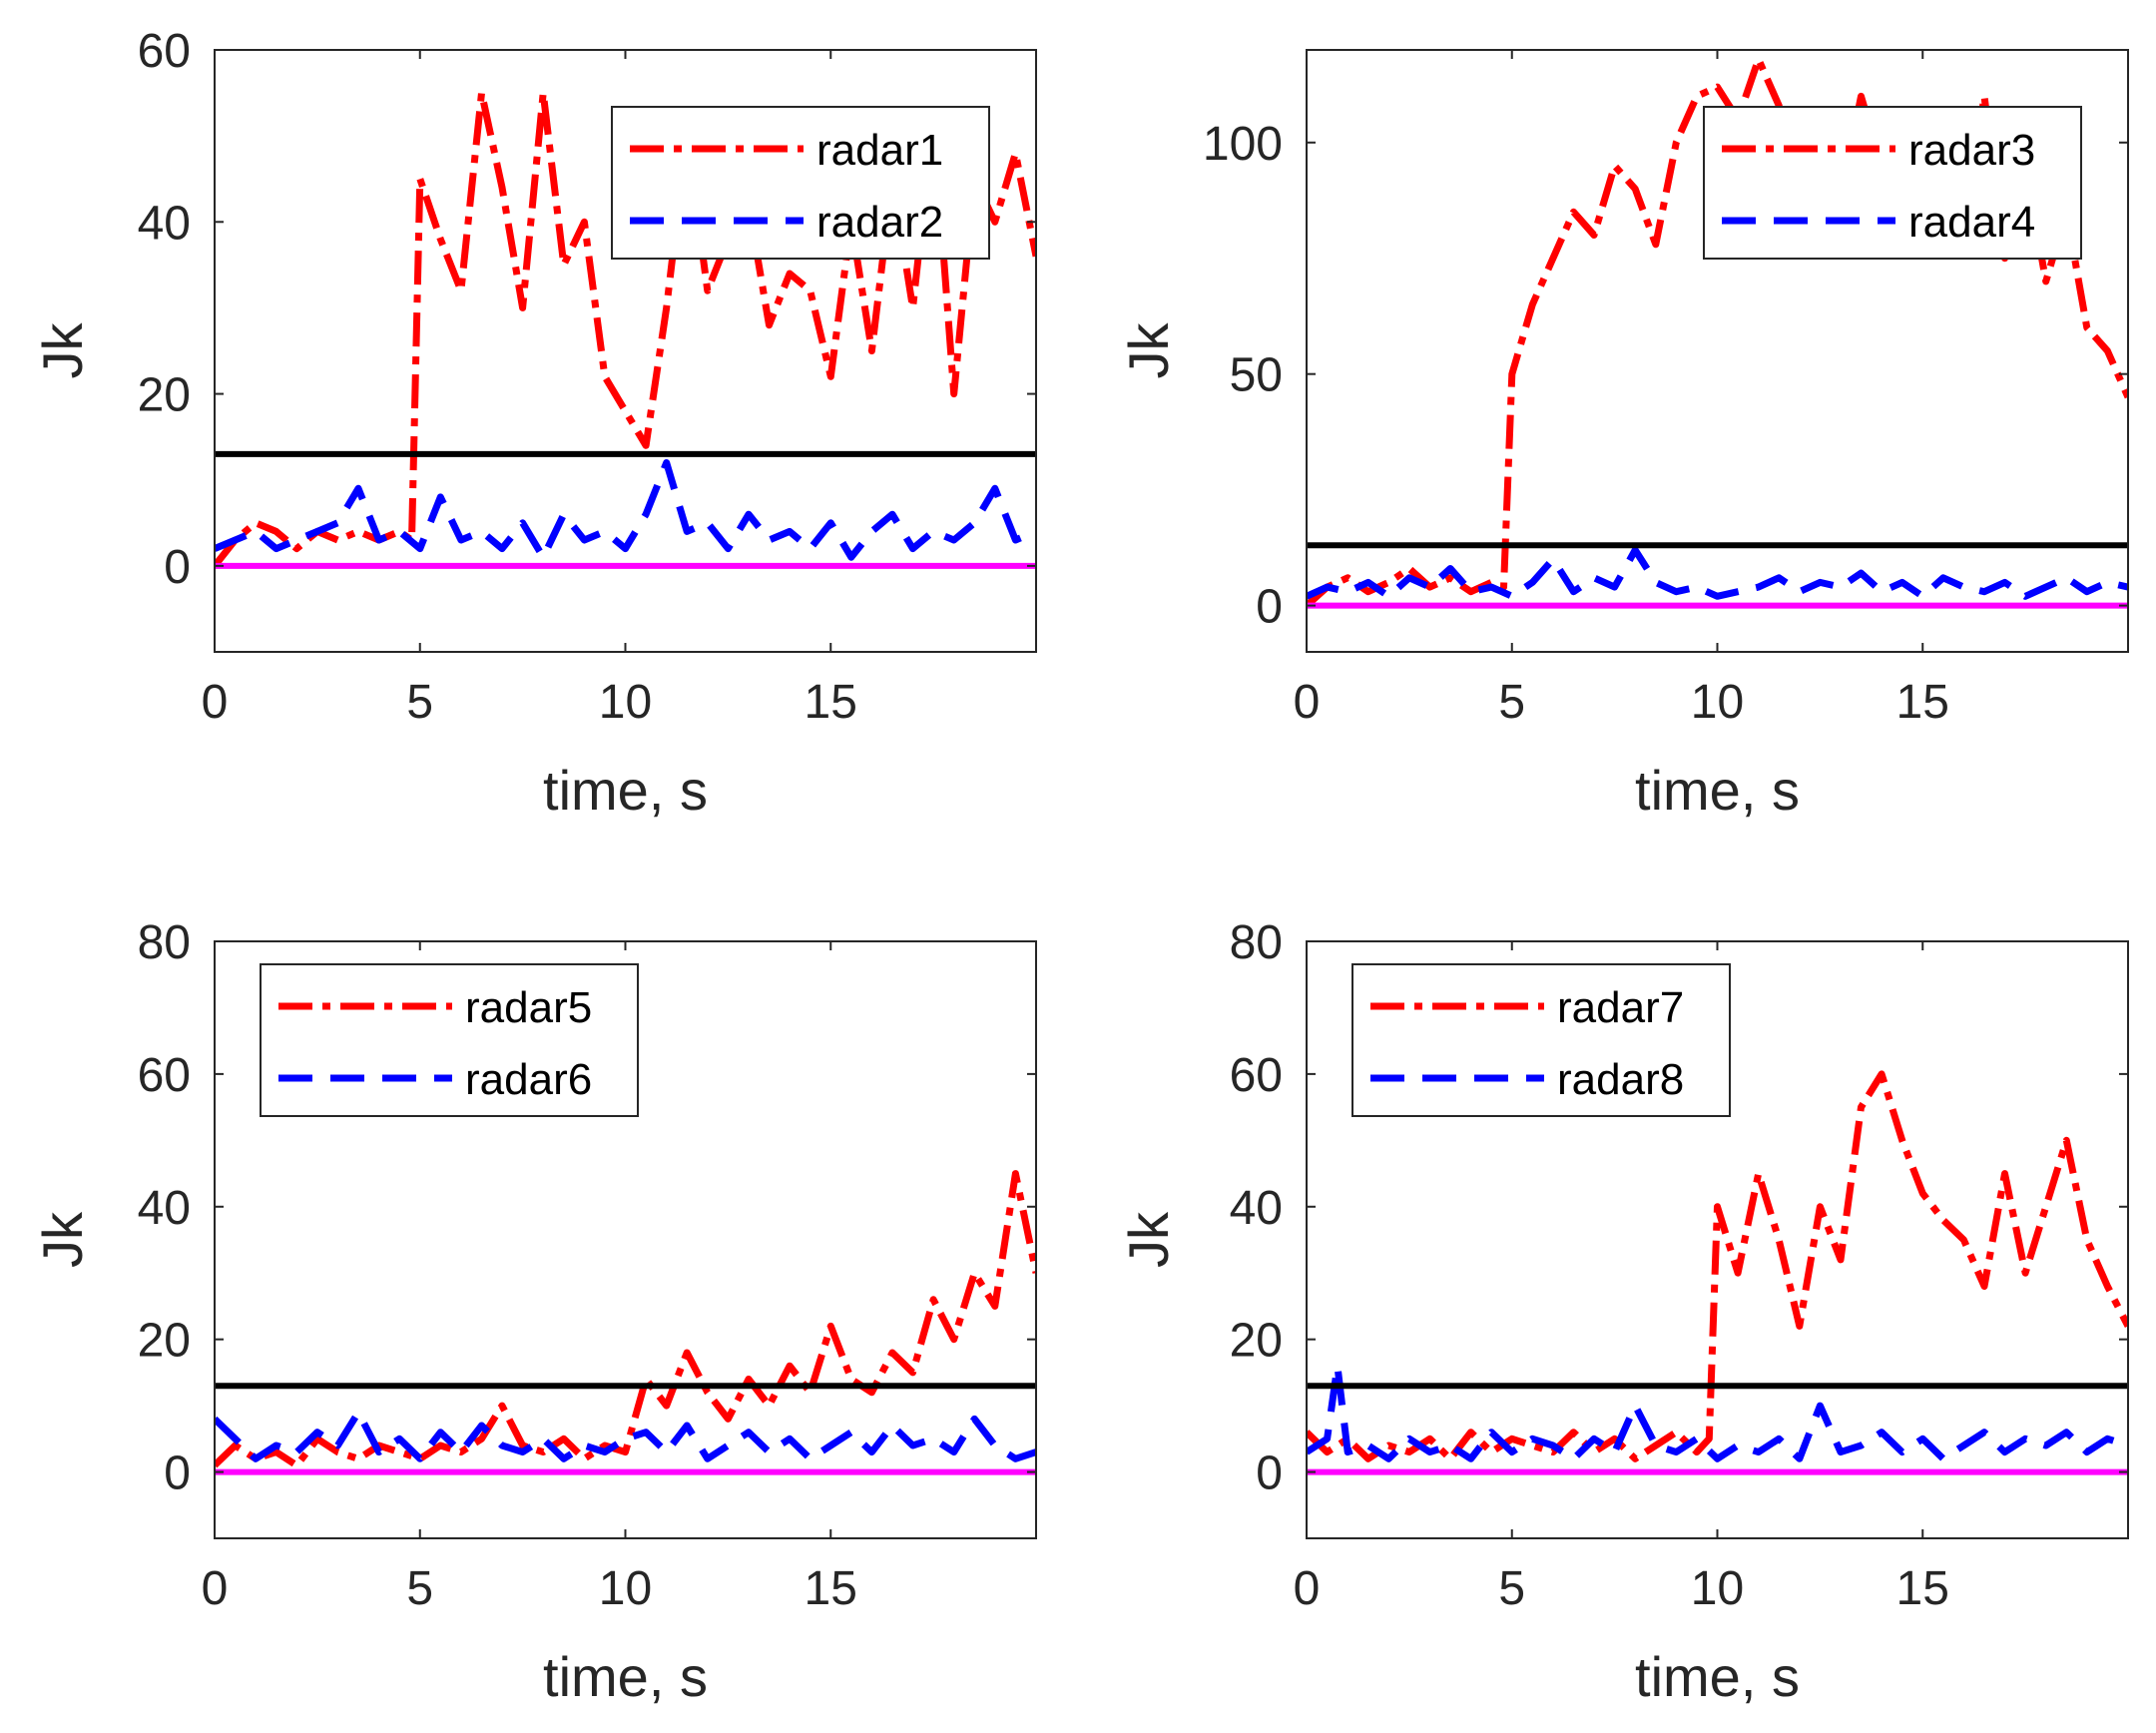 Image resolution: width=2156 pixels, height=1733 pixels. Describe the element at coordinates (879, 150) in the screenshot. I see `legend-label-radar1: radar1` at that location.